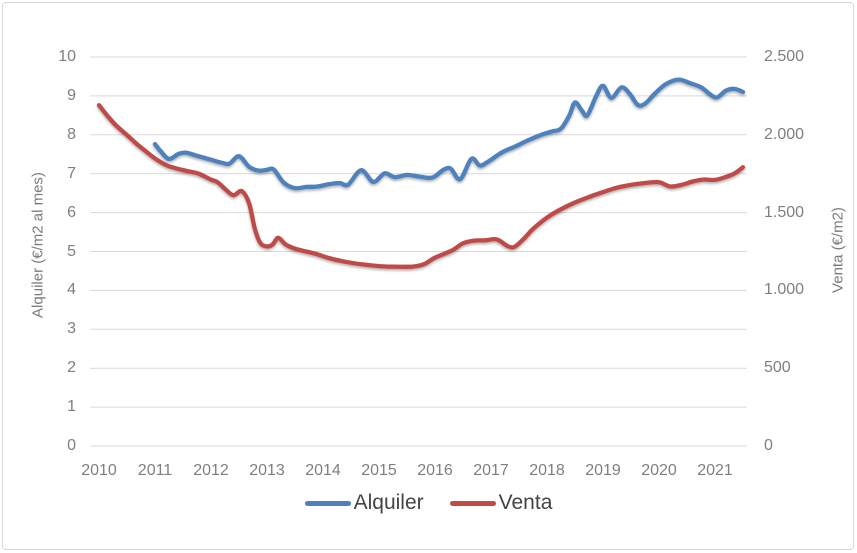  Describe the element at coordinates (784, 134) in the screenshot. I see `right-axis-tick-label: 2.000` at that location.